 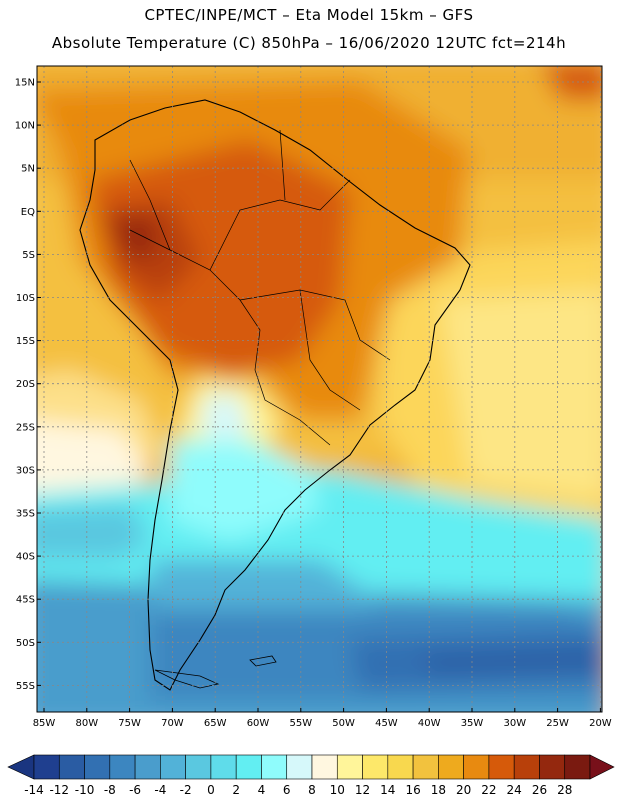 I want to click on lon-label: 60W, so click(x=258, y=723).